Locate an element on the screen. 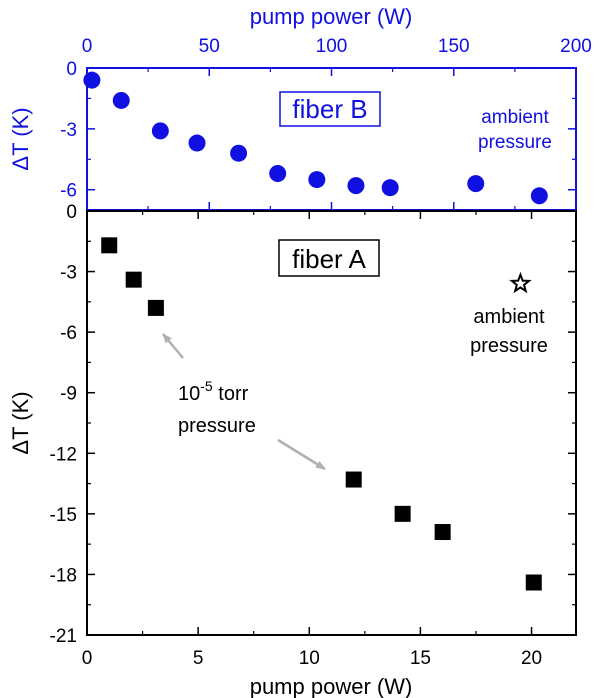  top-y-tick-label: -6 is located at coordinates (68, 191).